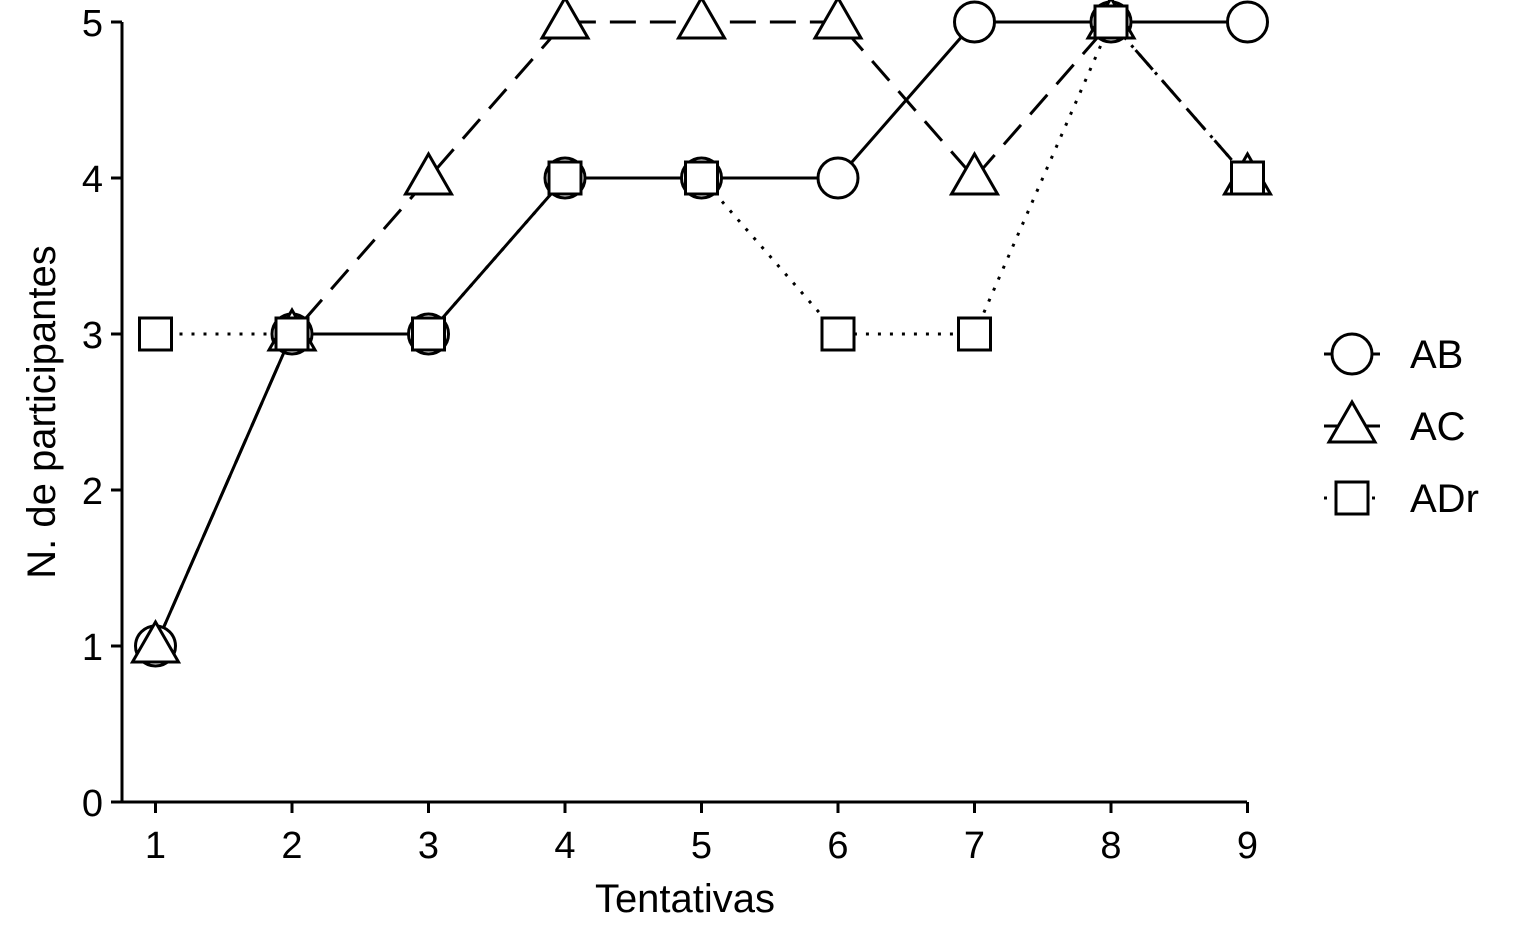 The height and width of the screenshot is (944, 1535). I want to click on y-axis-label: N. de participantes, so click(42, 412).